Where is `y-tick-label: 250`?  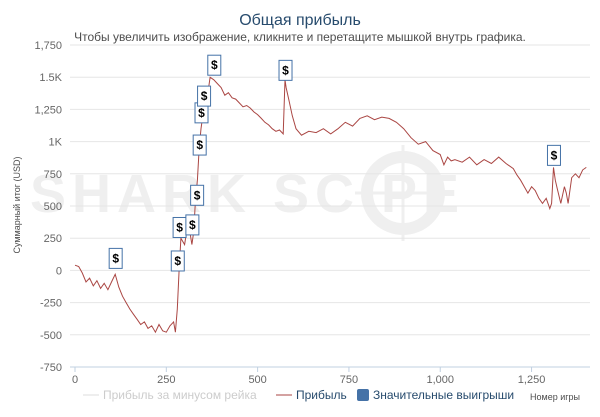
y-tick-label: 250 is located at coordinates (53, 239).